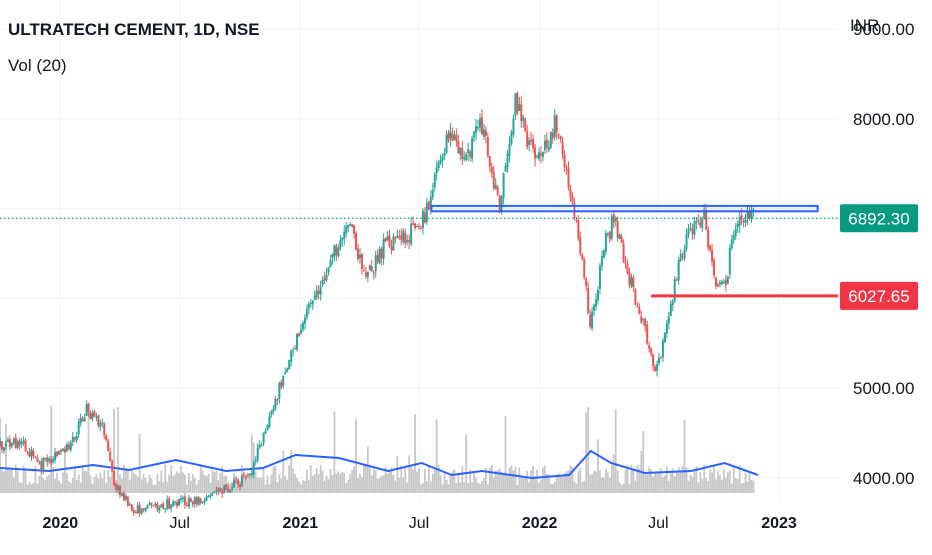  Describe the element at coordinates (865, 25) in the screenshot. I see `currency-label: INR` at that location.